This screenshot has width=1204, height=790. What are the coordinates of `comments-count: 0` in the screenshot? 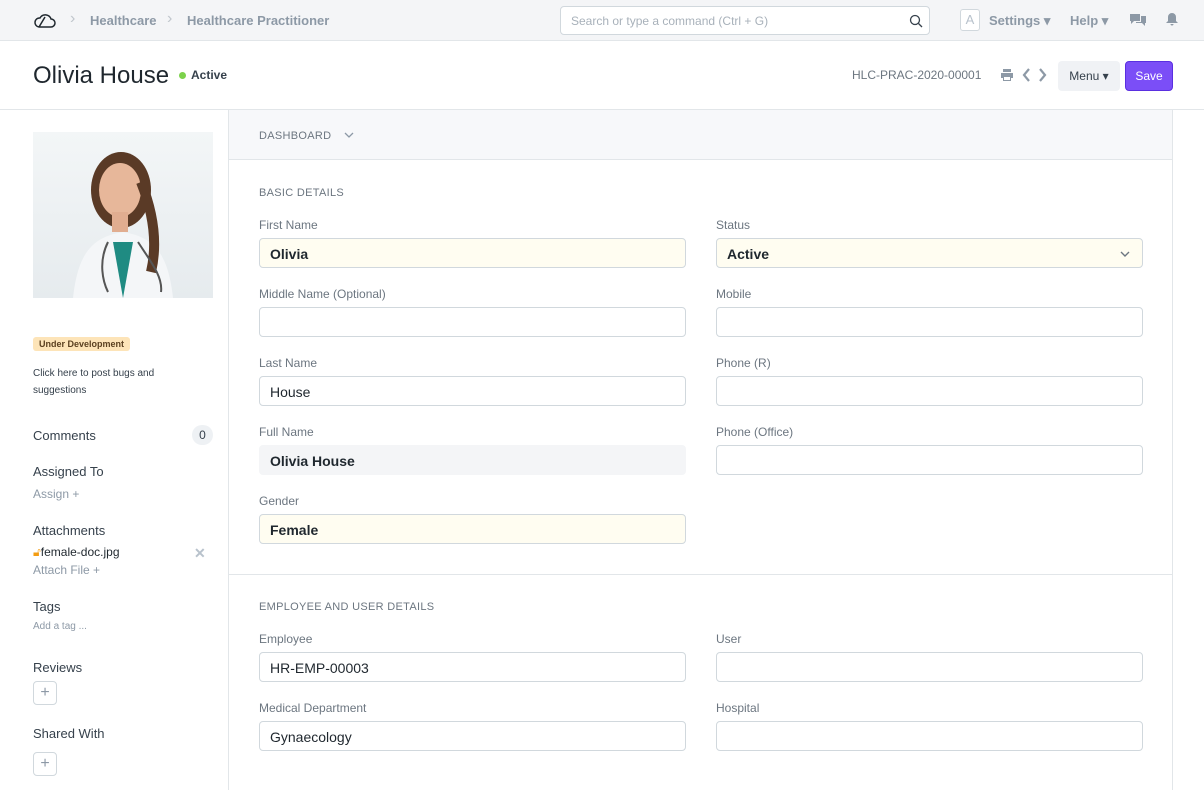 It's located at (202, 435).